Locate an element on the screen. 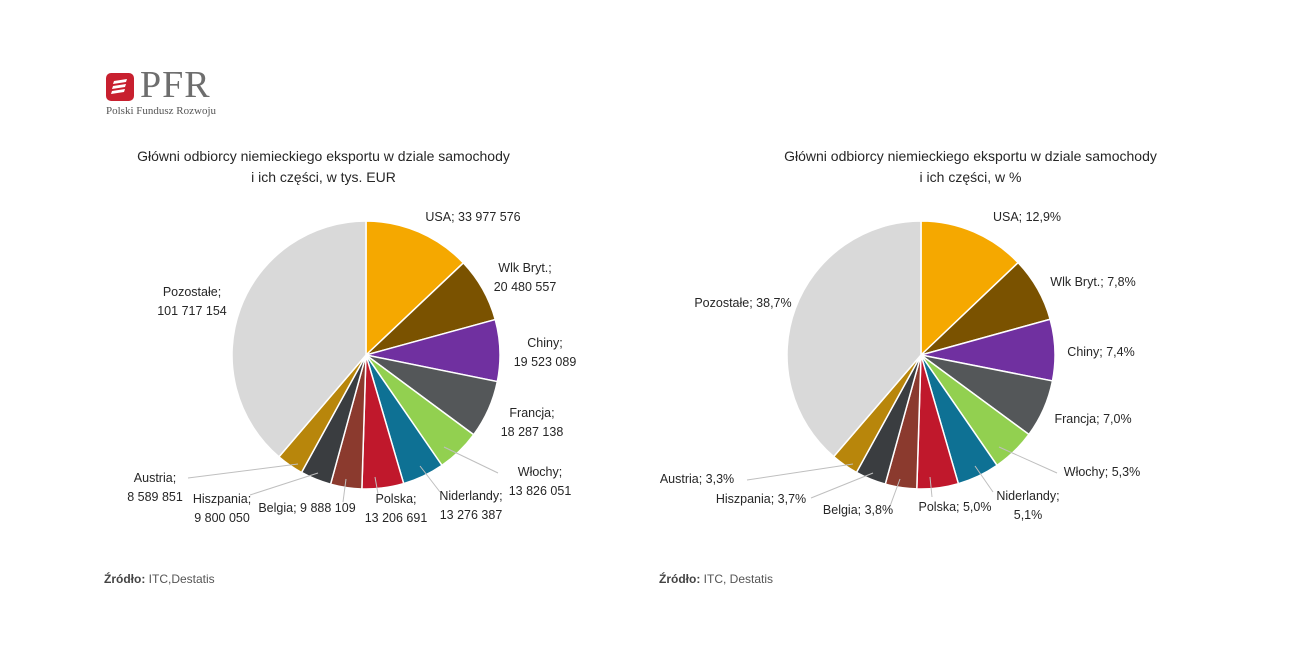 The height and width of the screenshot is (646, 1294). data-label-line: Włochy; 5,3% is located at coordinates (1102, 472).